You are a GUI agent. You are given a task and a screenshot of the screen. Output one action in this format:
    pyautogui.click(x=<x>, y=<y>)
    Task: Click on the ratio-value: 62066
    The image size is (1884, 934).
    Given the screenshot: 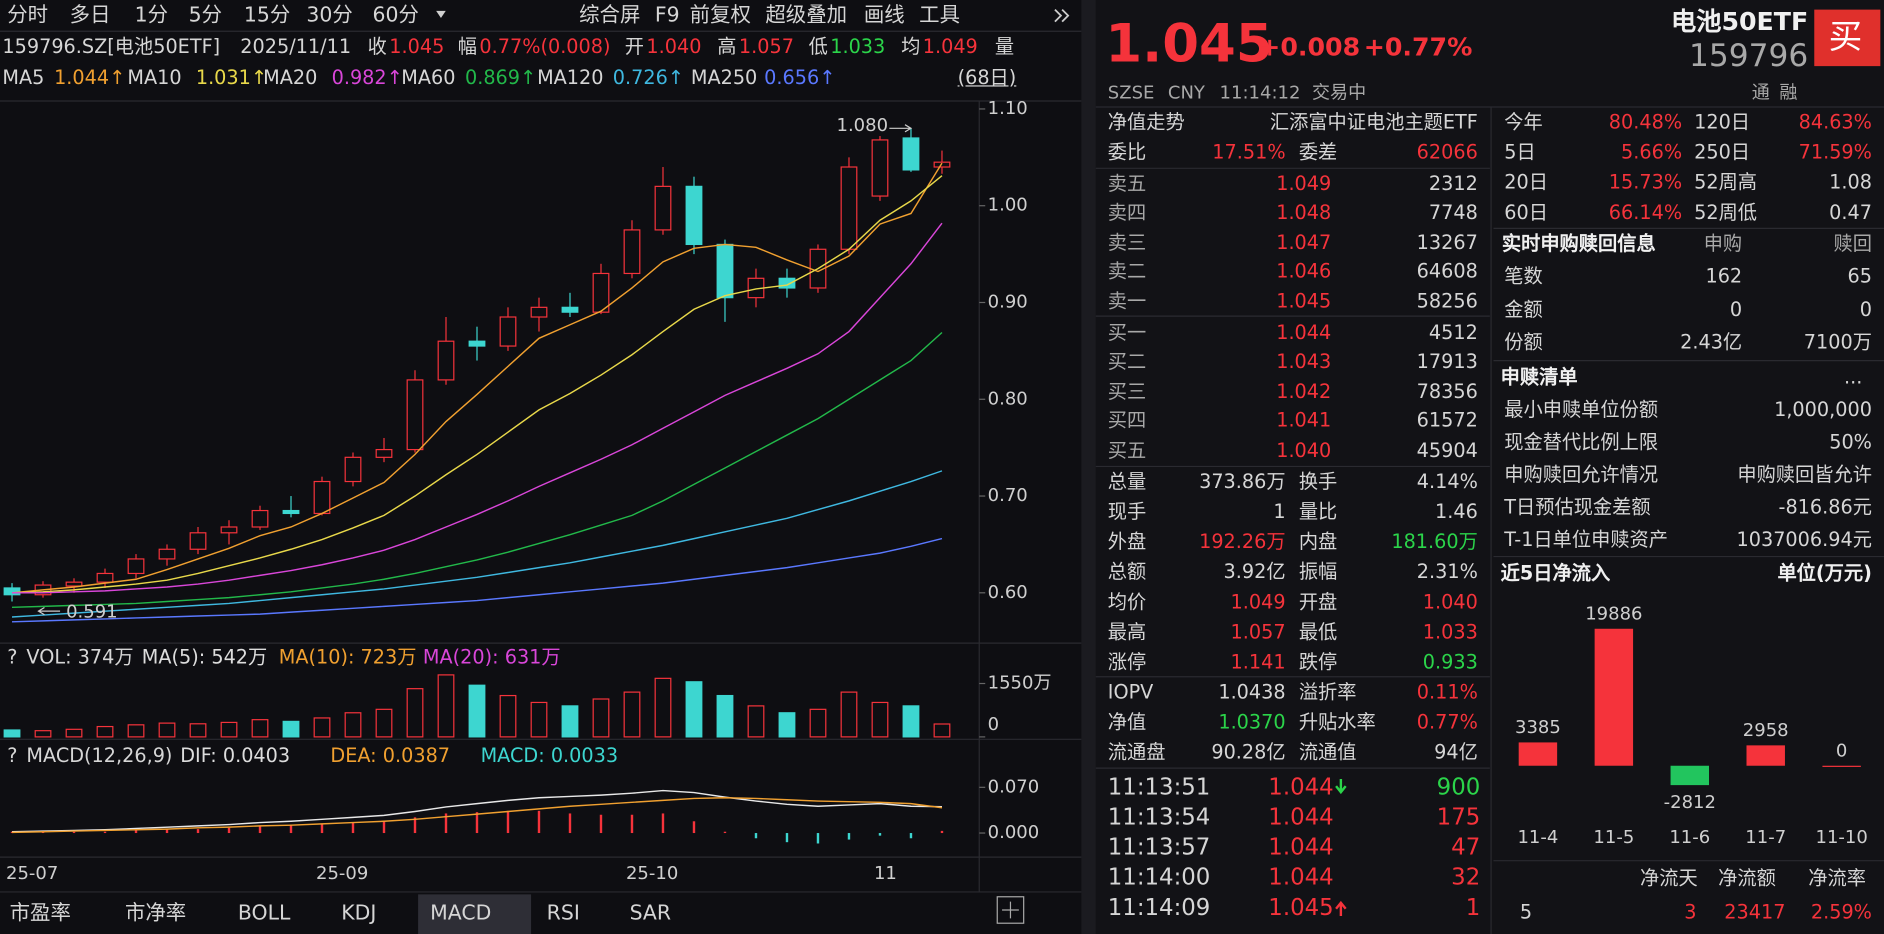 What is the action you would take?
    pyautogui.click(x=1447, y=152)
    